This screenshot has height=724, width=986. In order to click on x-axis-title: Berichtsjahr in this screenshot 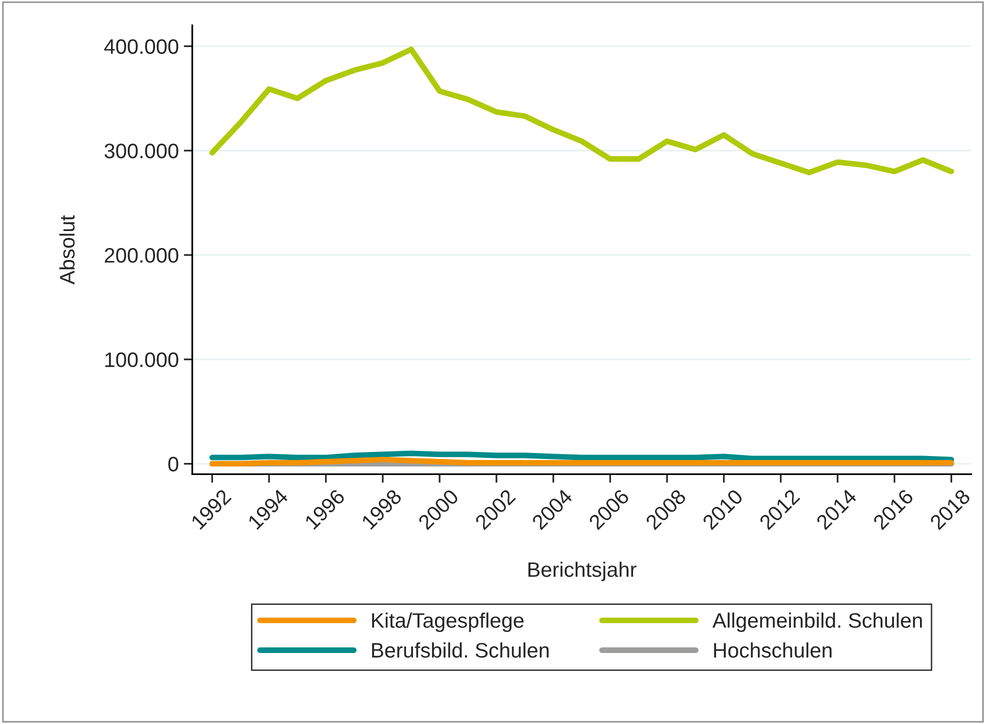, I will do `click(582, 572)`.